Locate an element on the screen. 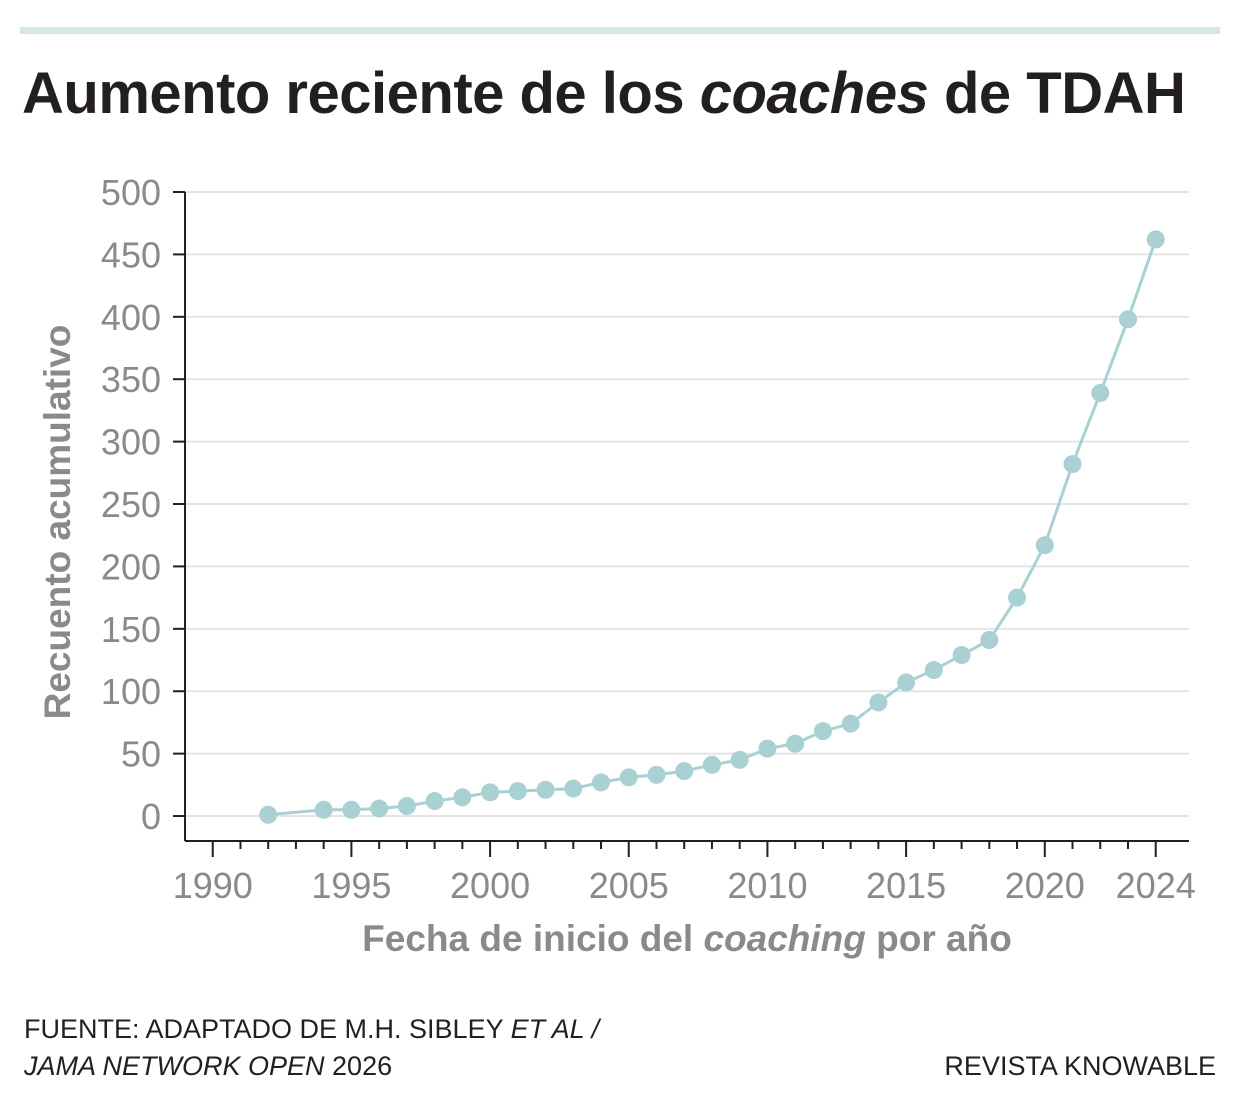 The height and width of the screenshot is (1096, 1240). x-tick-label-2000: 2000 is located at coordinates (490, 885).